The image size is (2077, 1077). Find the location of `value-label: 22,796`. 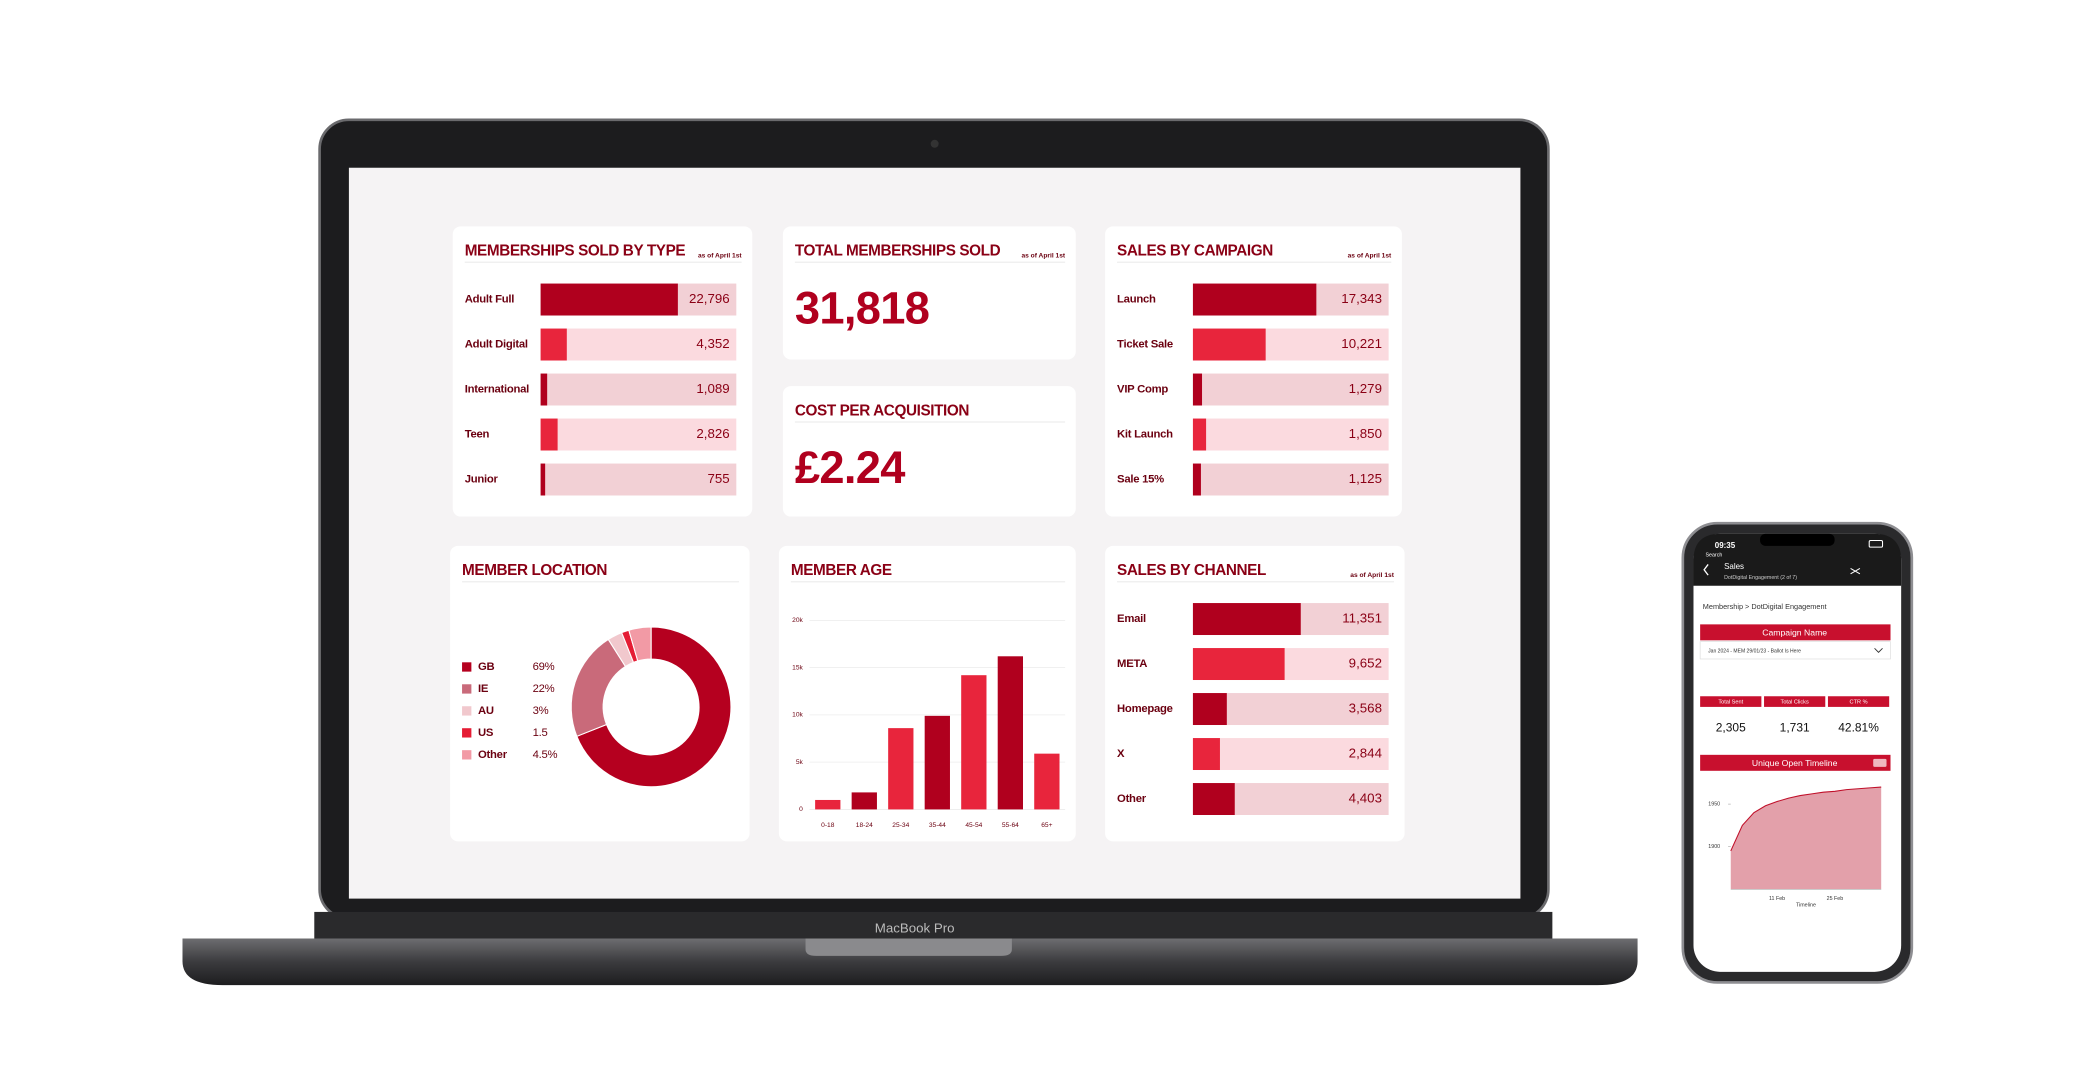

value-label: 22,796 is located at coordinates (709, 298).